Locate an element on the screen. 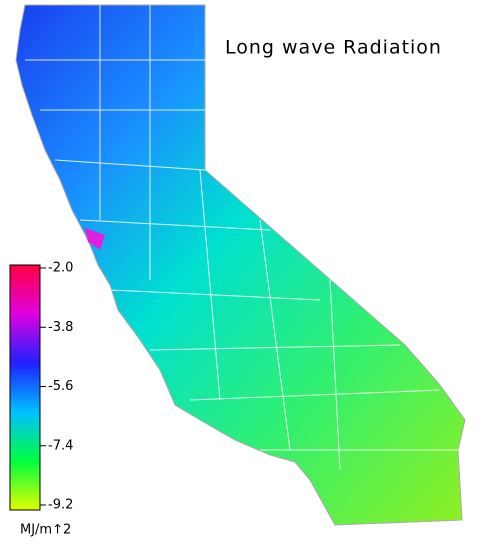  color-bar is located at coordinates (25, 387).